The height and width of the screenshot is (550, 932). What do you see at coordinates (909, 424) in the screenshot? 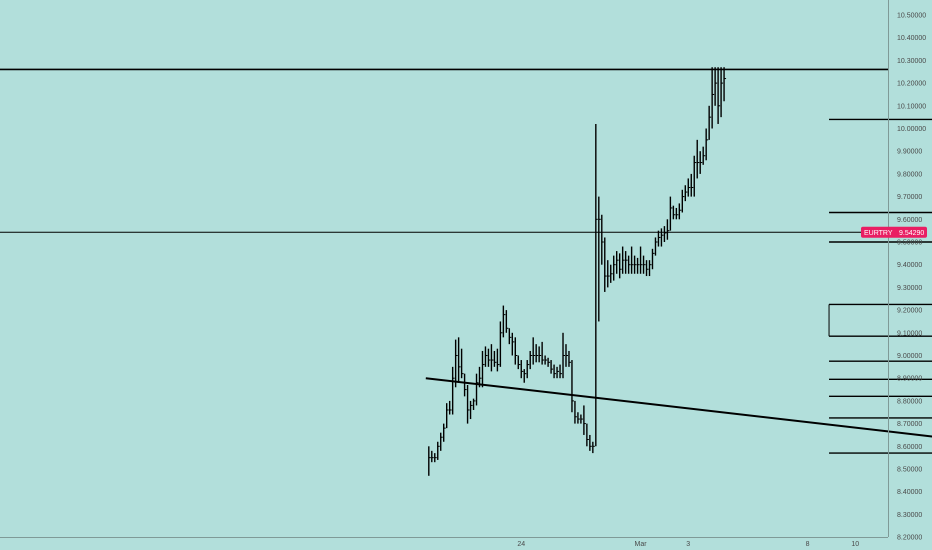
I see `y-axis-tick-label: 8.70000` at bounding box center [909, 424].